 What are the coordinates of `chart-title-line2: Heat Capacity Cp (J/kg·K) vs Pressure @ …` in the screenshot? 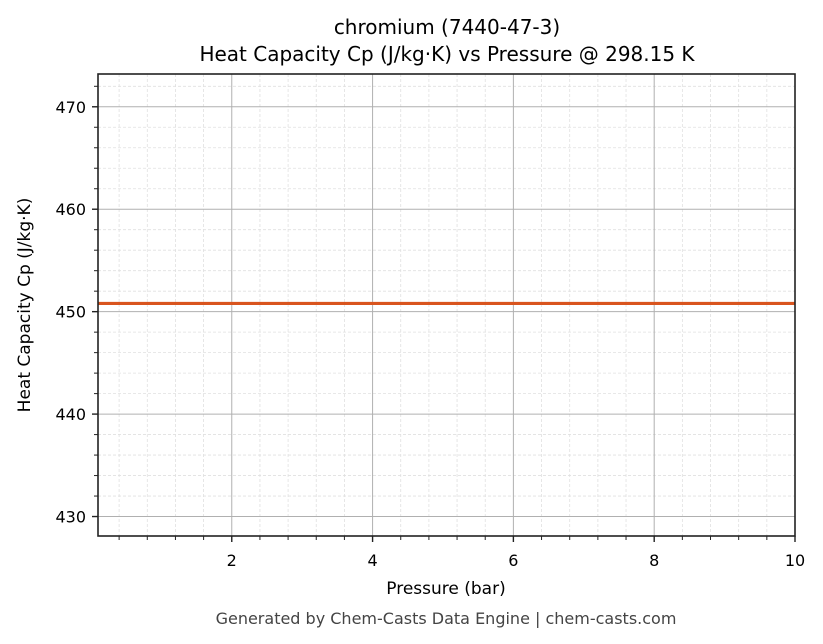 It's located at (447, 54).